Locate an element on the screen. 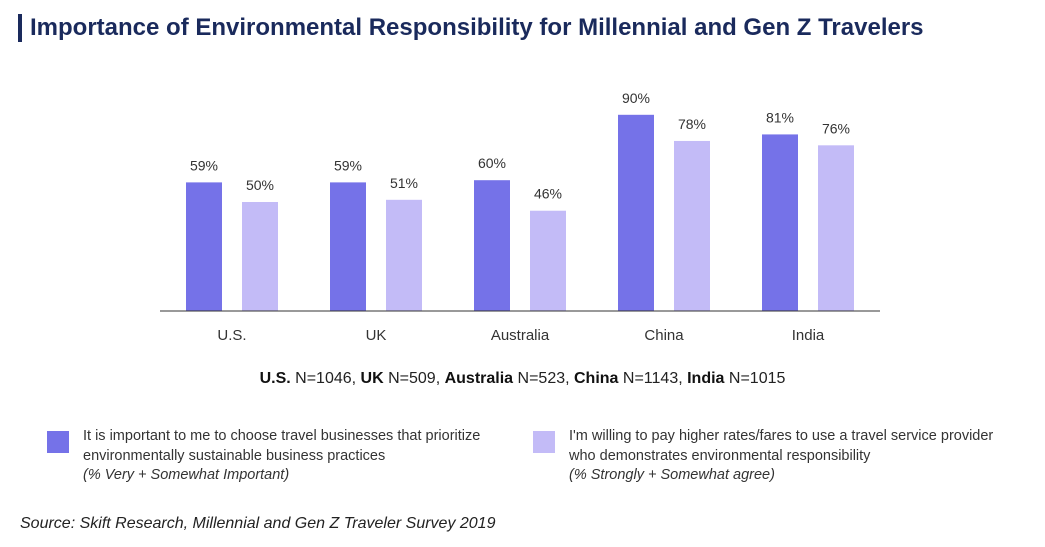 The image size is (1045, 547). legend-note: (% Strongly + Somewhat agree) is located at coordinates (672, 475).